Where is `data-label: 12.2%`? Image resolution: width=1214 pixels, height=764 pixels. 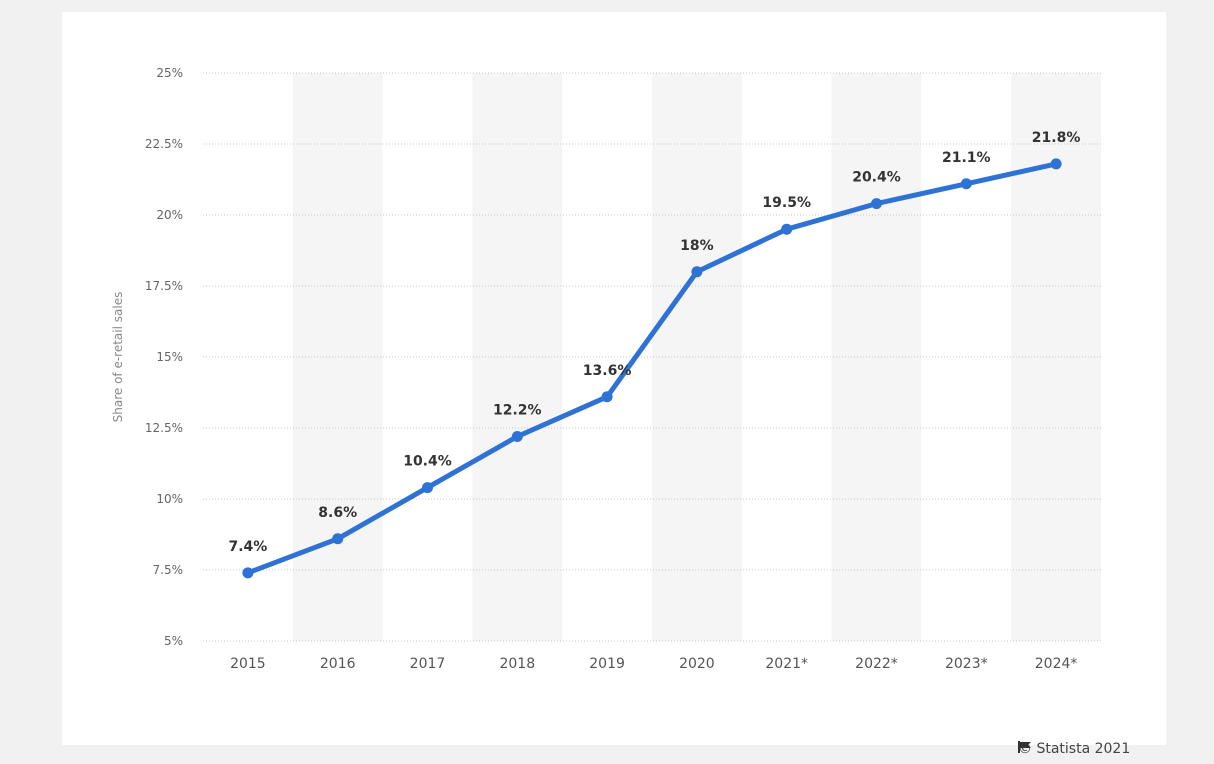
data-label: 12.2% is located at coordinates (517, 411).